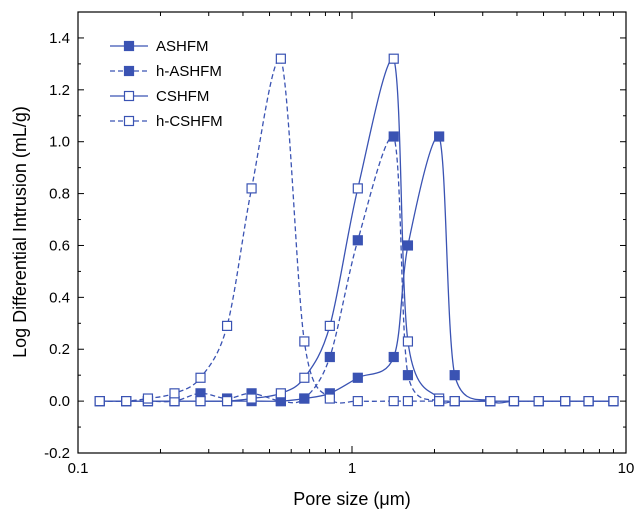  I want to click on legend-item: ASHFM, so click(159, 46).